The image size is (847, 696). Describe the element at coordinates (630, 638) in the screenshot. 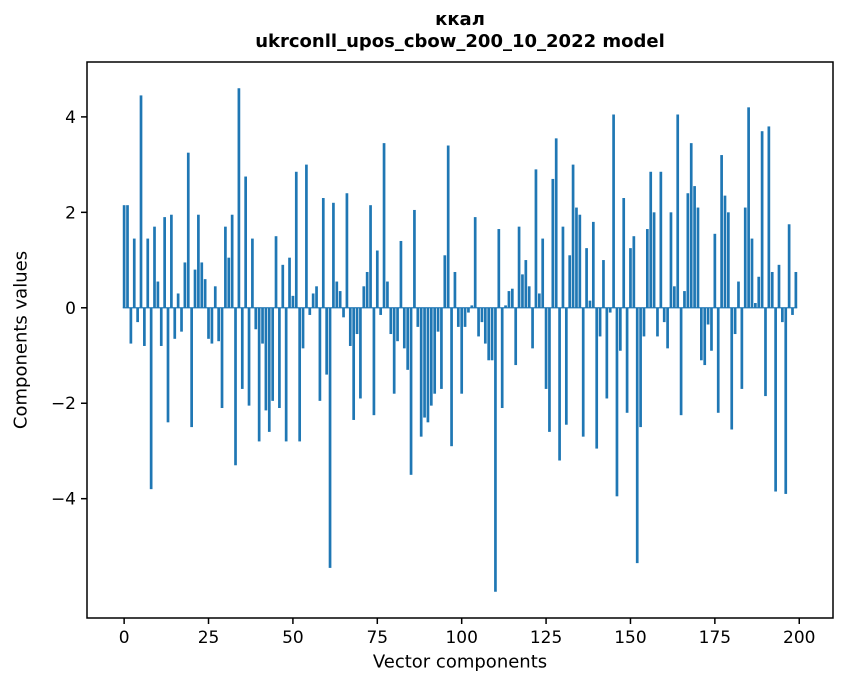

I see `x-tick-label: 150` at that location.